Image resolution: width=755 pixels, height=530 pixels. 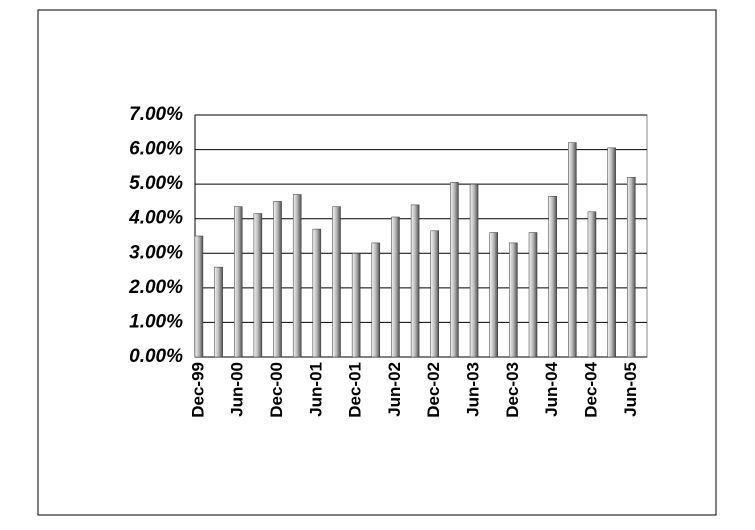 What do you see at coordinates (276, 390) in the screenshot?
I see `x-tick-label: Dec-00` at bounding box center [276, 390].